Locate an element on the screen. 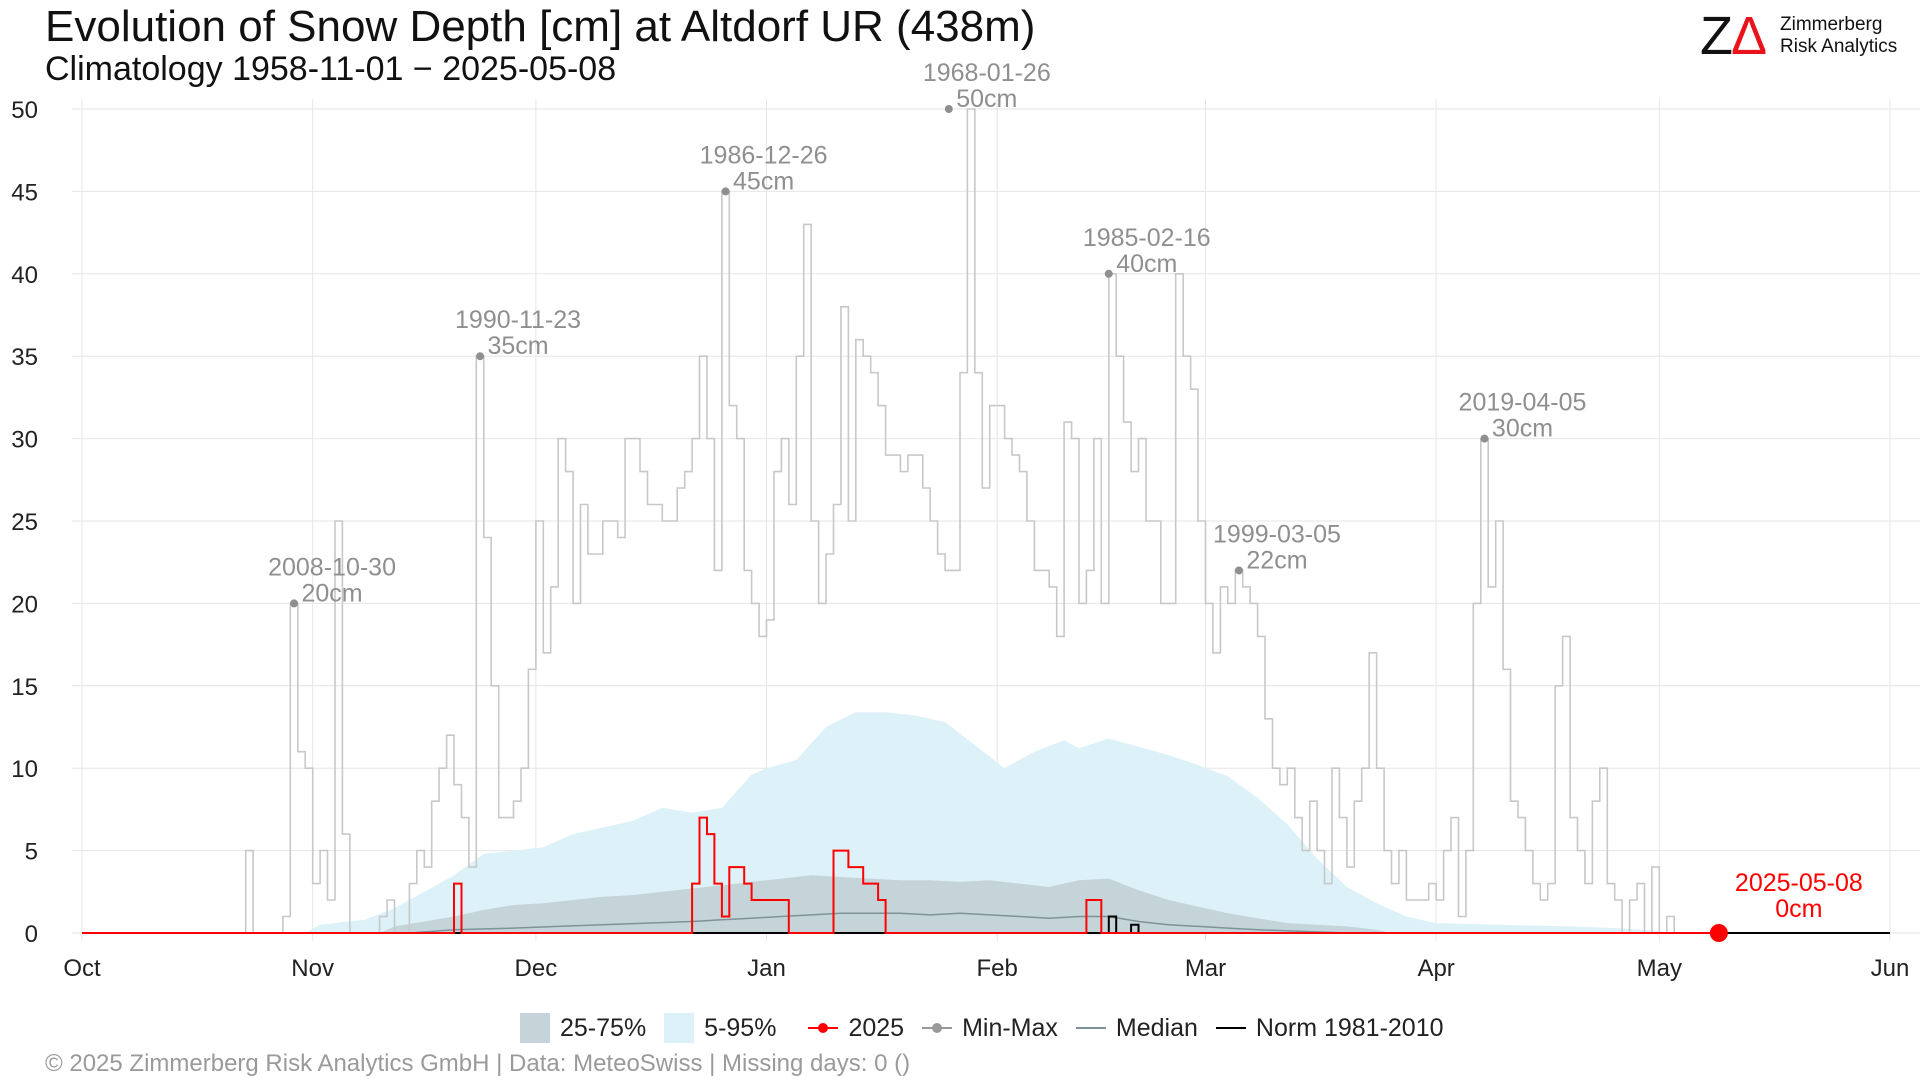  legend-swatch-iqr is located at coordinates (535, 1028).